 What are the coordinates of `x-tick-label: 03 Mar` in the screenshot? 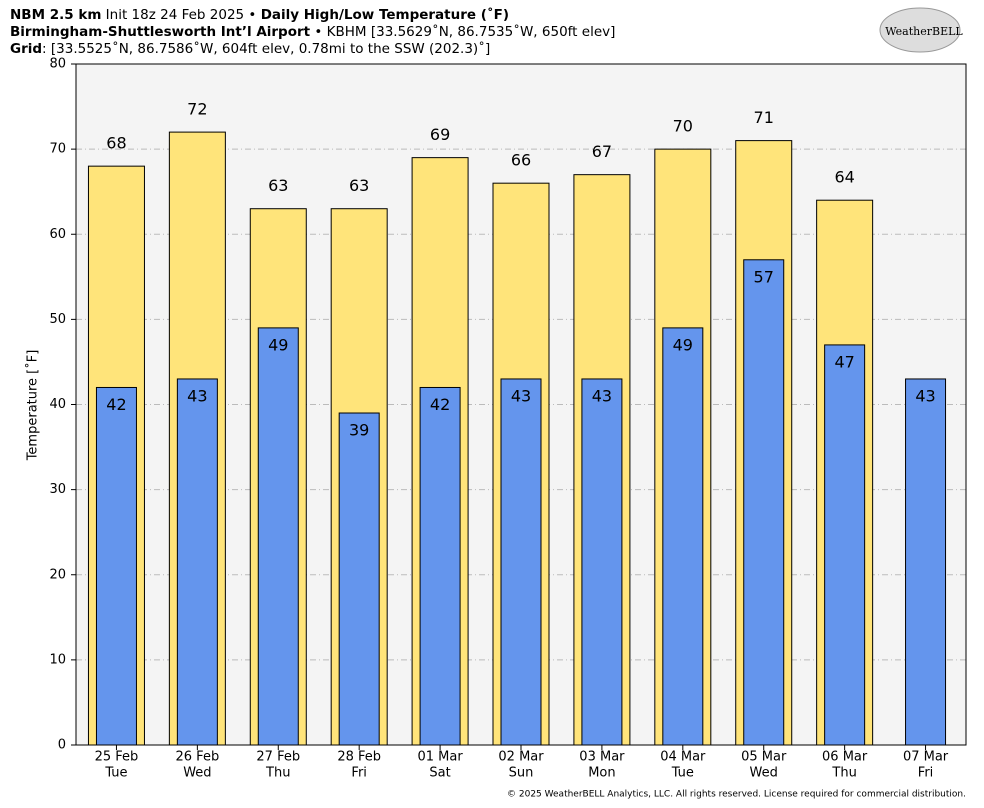 It's located at (602, 757).